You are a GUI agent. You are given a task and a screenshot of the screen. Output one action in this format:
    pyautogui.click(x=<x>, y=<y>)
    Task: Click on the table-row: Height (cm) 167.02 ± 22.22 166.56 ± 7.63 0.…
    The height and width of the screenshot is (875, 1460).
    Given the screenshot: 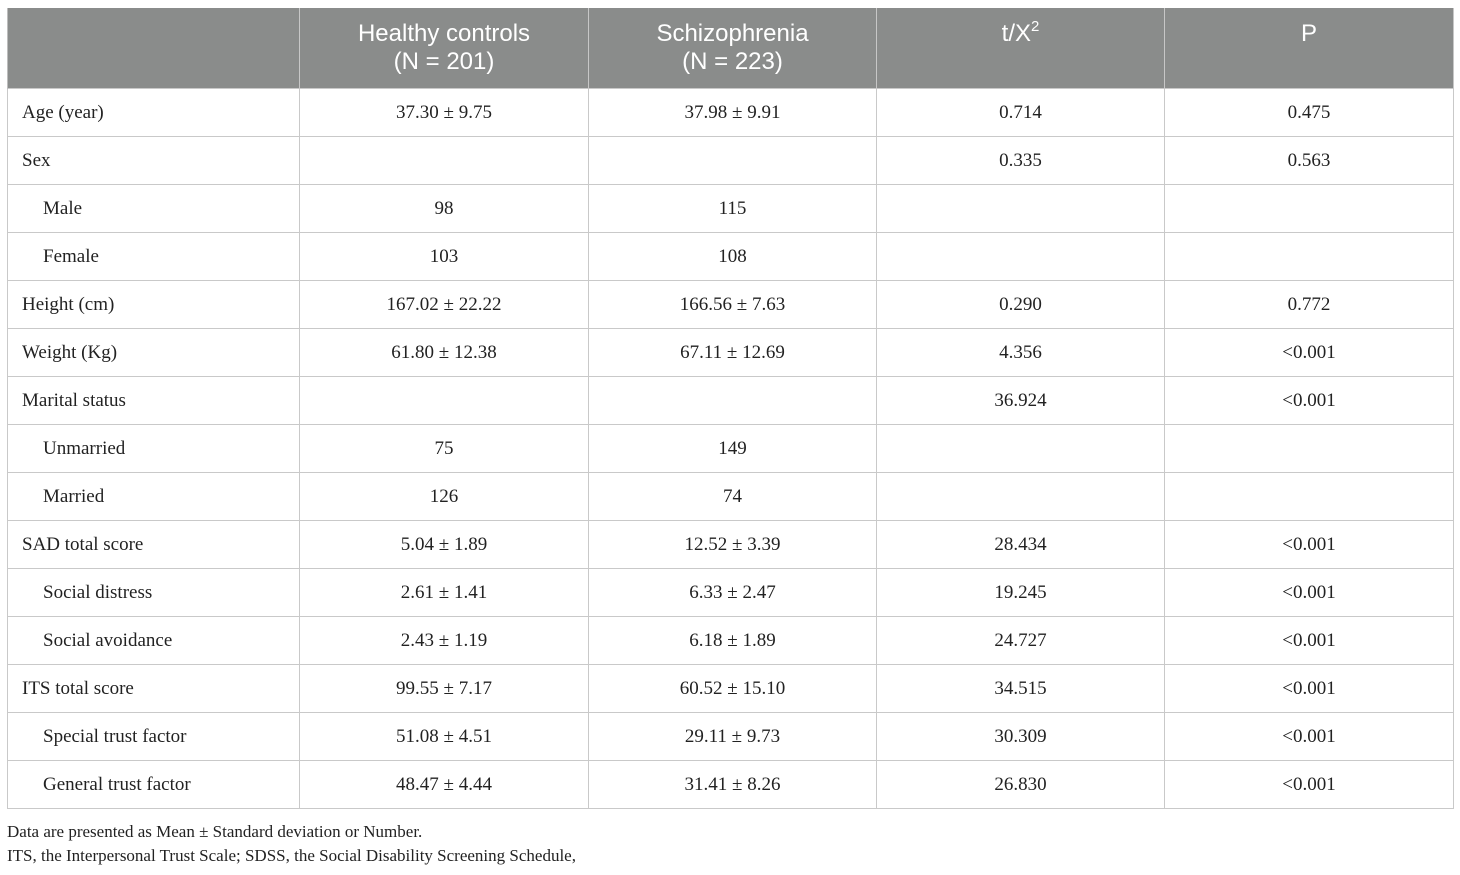 What is the action you would take?
    pyautogui.click(x=730, y=304)
    